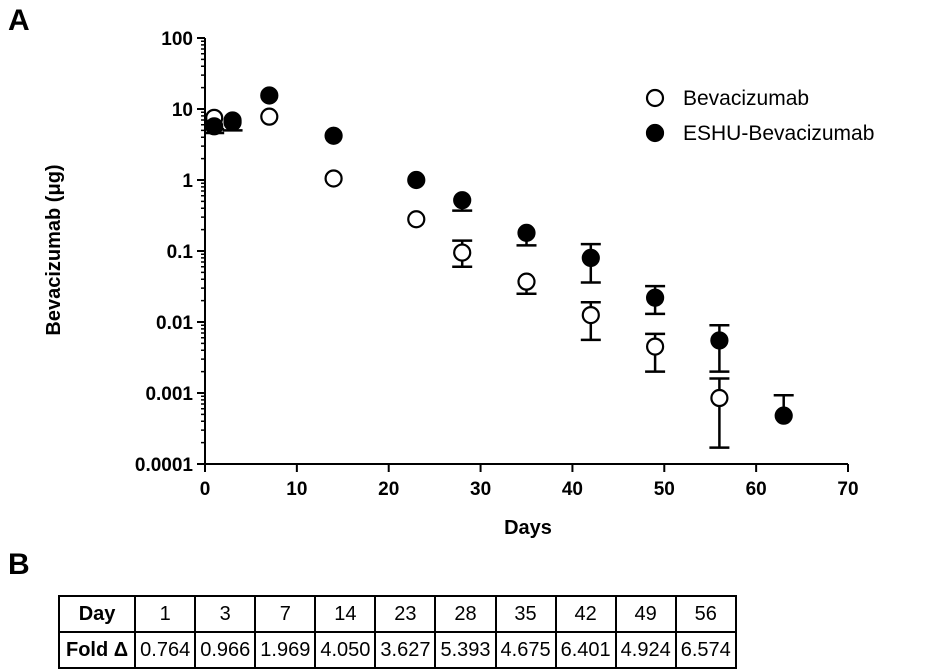 This screenshot has height=671, width=930. What do you see at coordinates (296, 489) in the screenshot?
I see `x-tick-label: 10` at bounding box center [296, 489].